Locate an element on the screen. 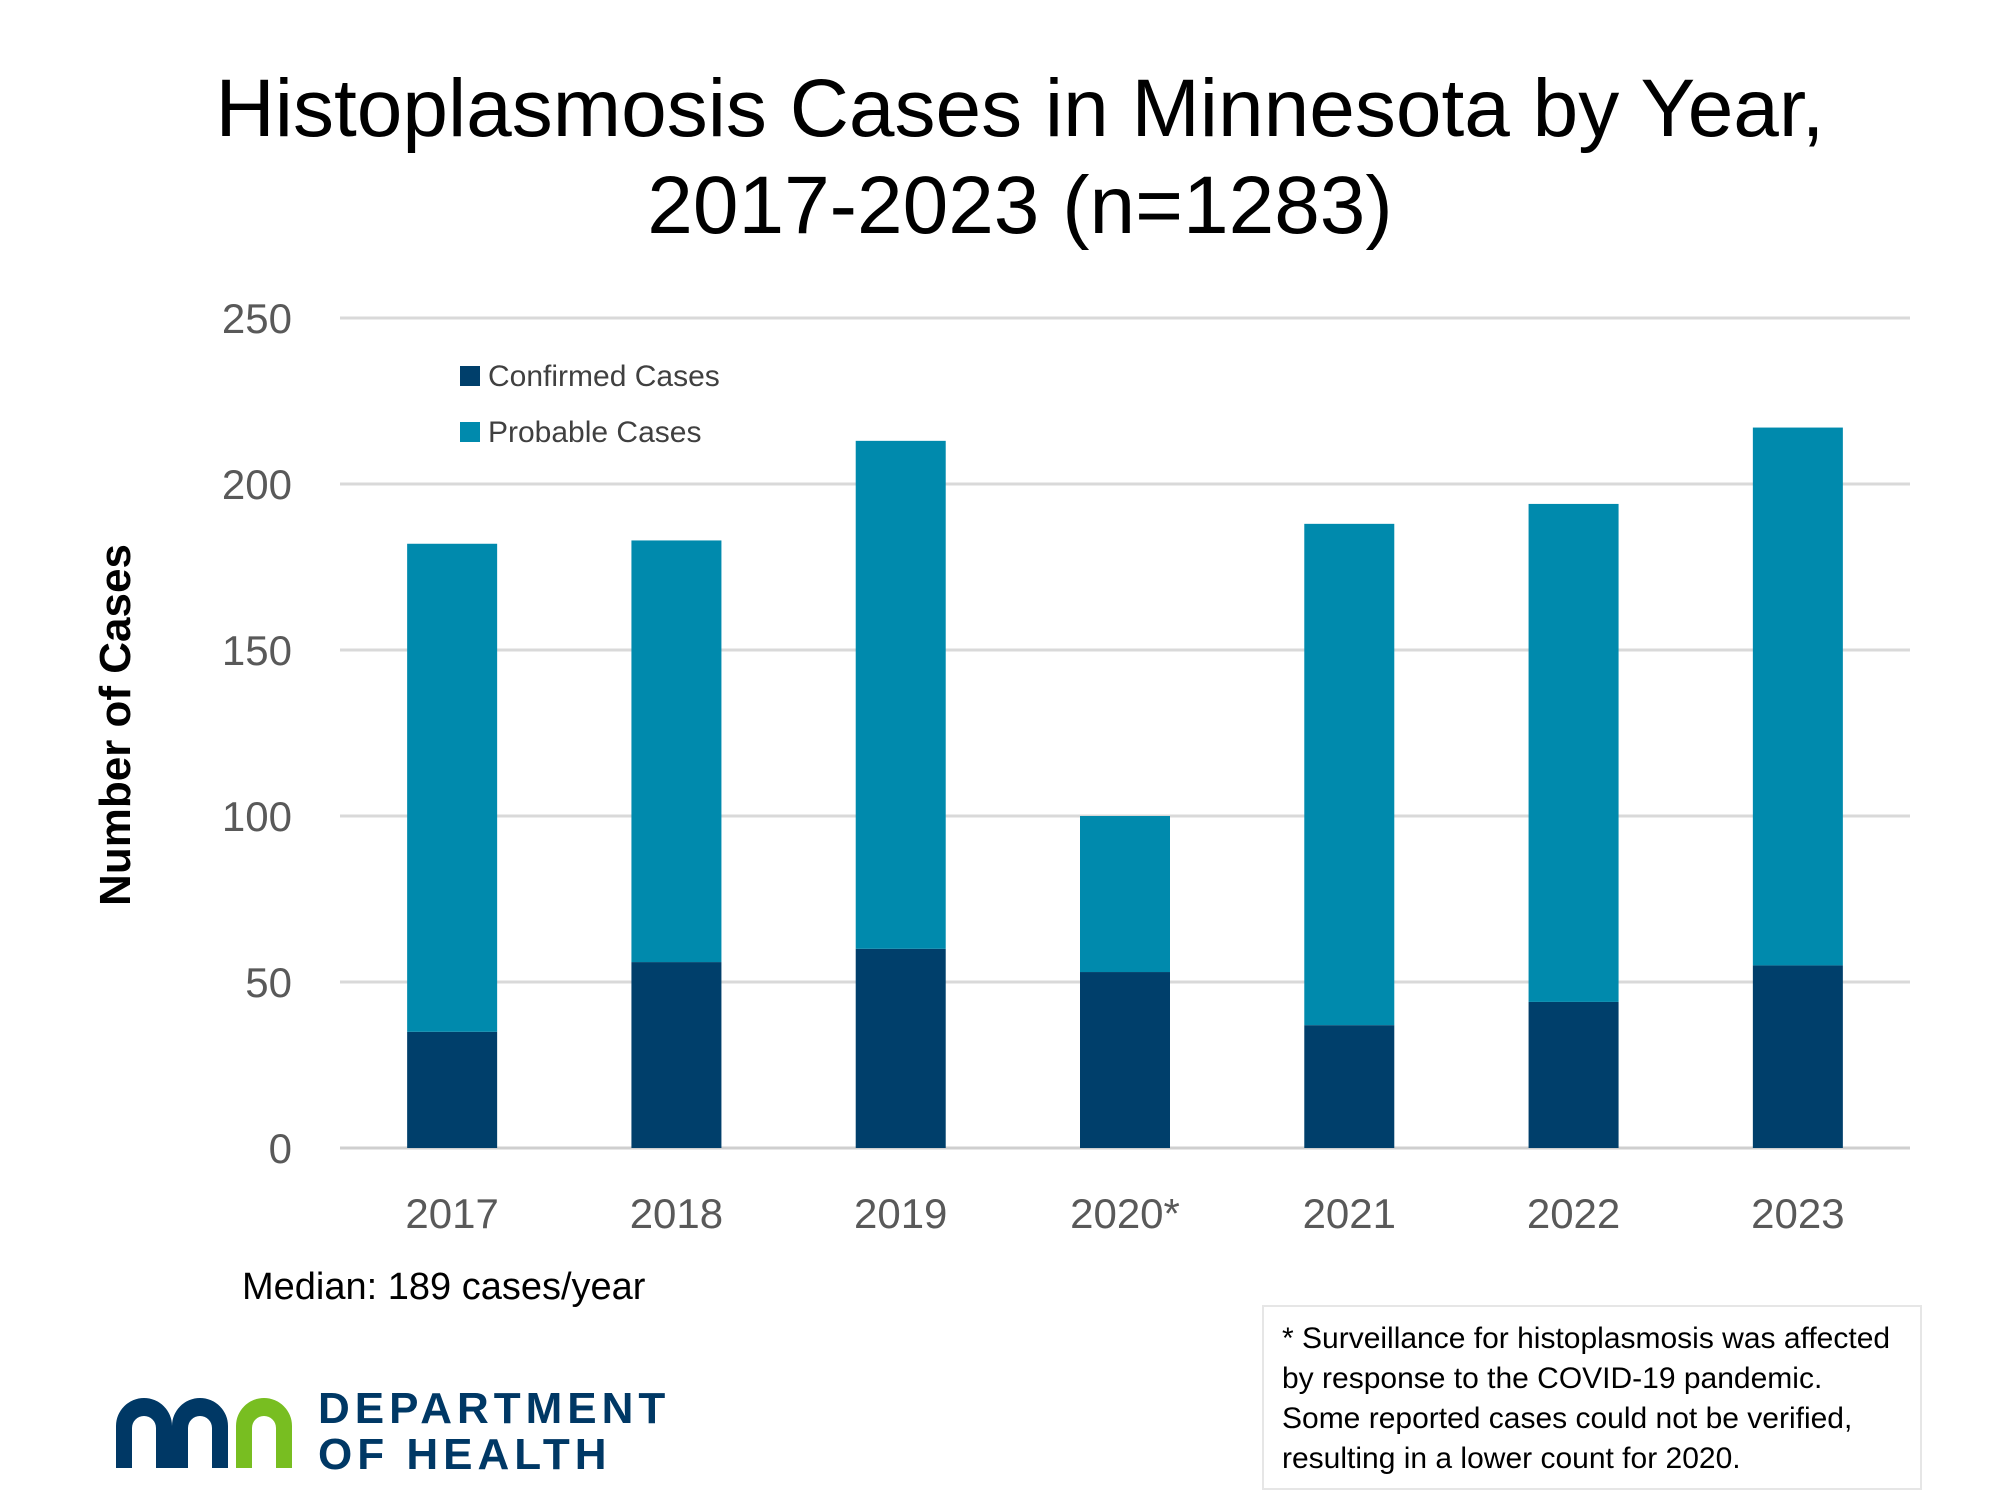 This screenshot has width=2000, height=1500. bar-probable-2017 is located at coordinates (452, 787).